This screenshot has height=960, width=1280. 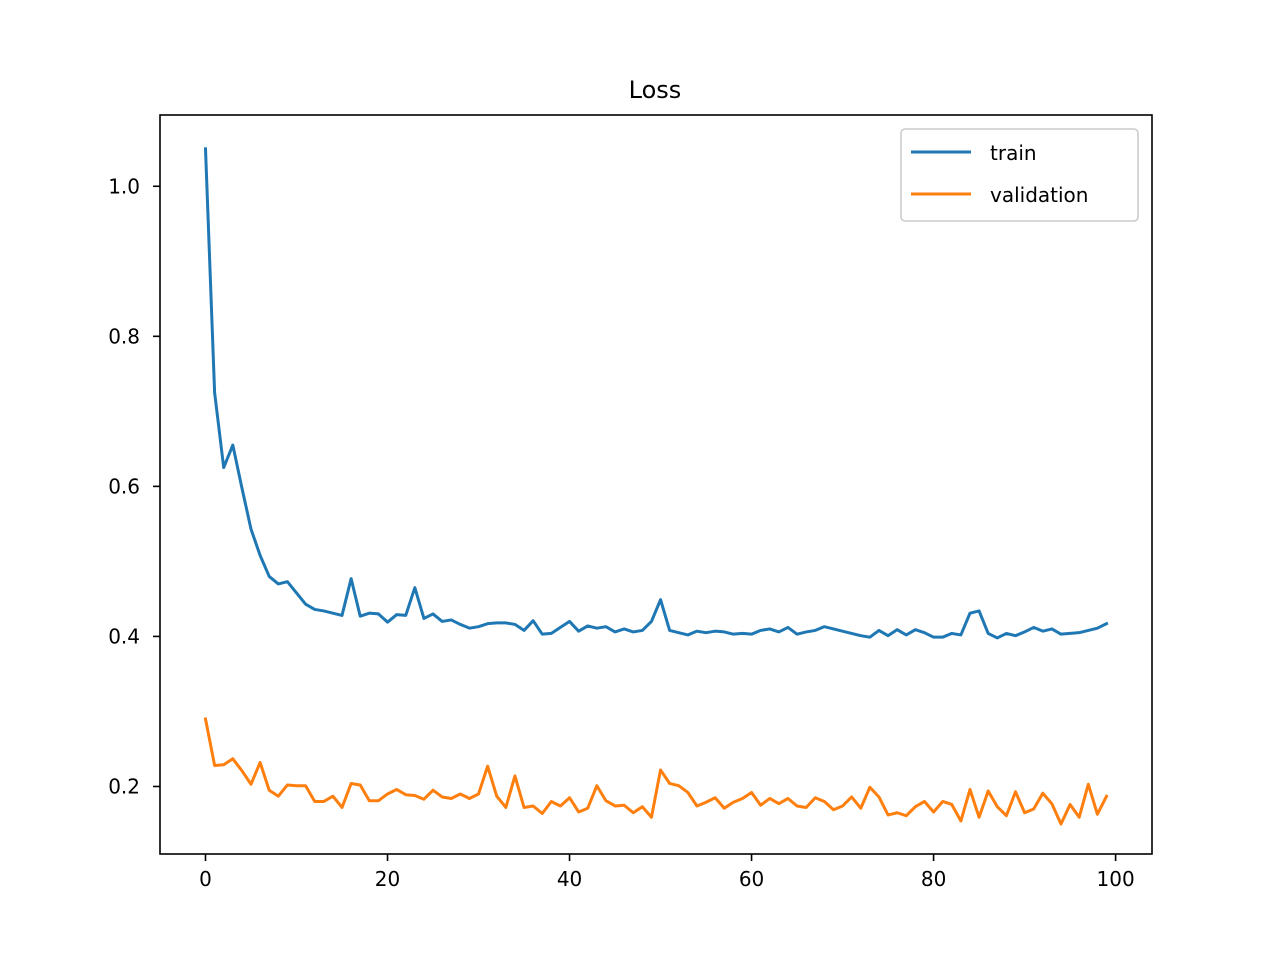 What do you see at coordinates (124, 486) in the screenshot?
I see `y-tick-label: 0.6` at bounding box center [124, 486].